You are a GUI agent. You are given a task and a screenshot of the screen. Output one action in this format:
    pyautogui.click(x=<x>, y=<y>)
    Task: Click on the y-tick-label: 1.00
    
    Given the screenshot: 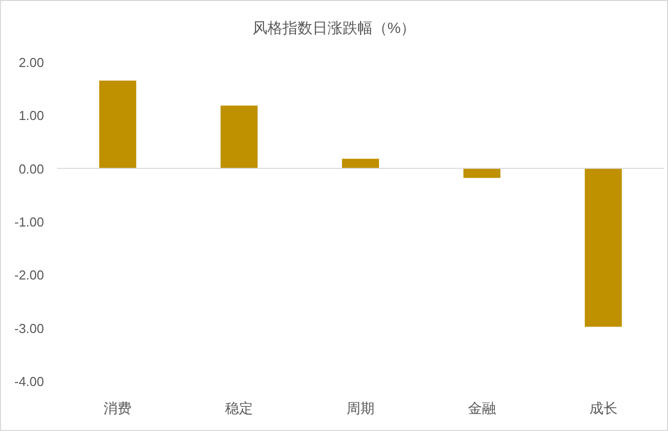 What is the action you would take?
    pyautogui.click(x=31, y=116)
    